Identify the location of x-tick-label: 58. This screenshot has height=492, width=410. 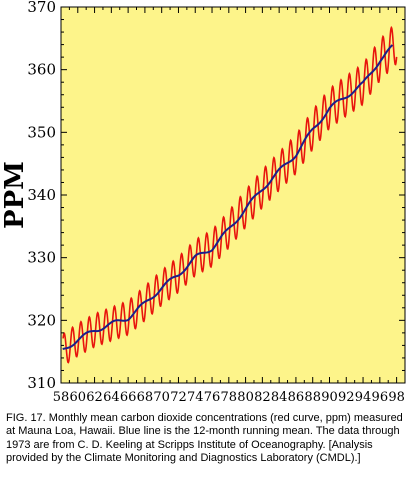
(61, 397).